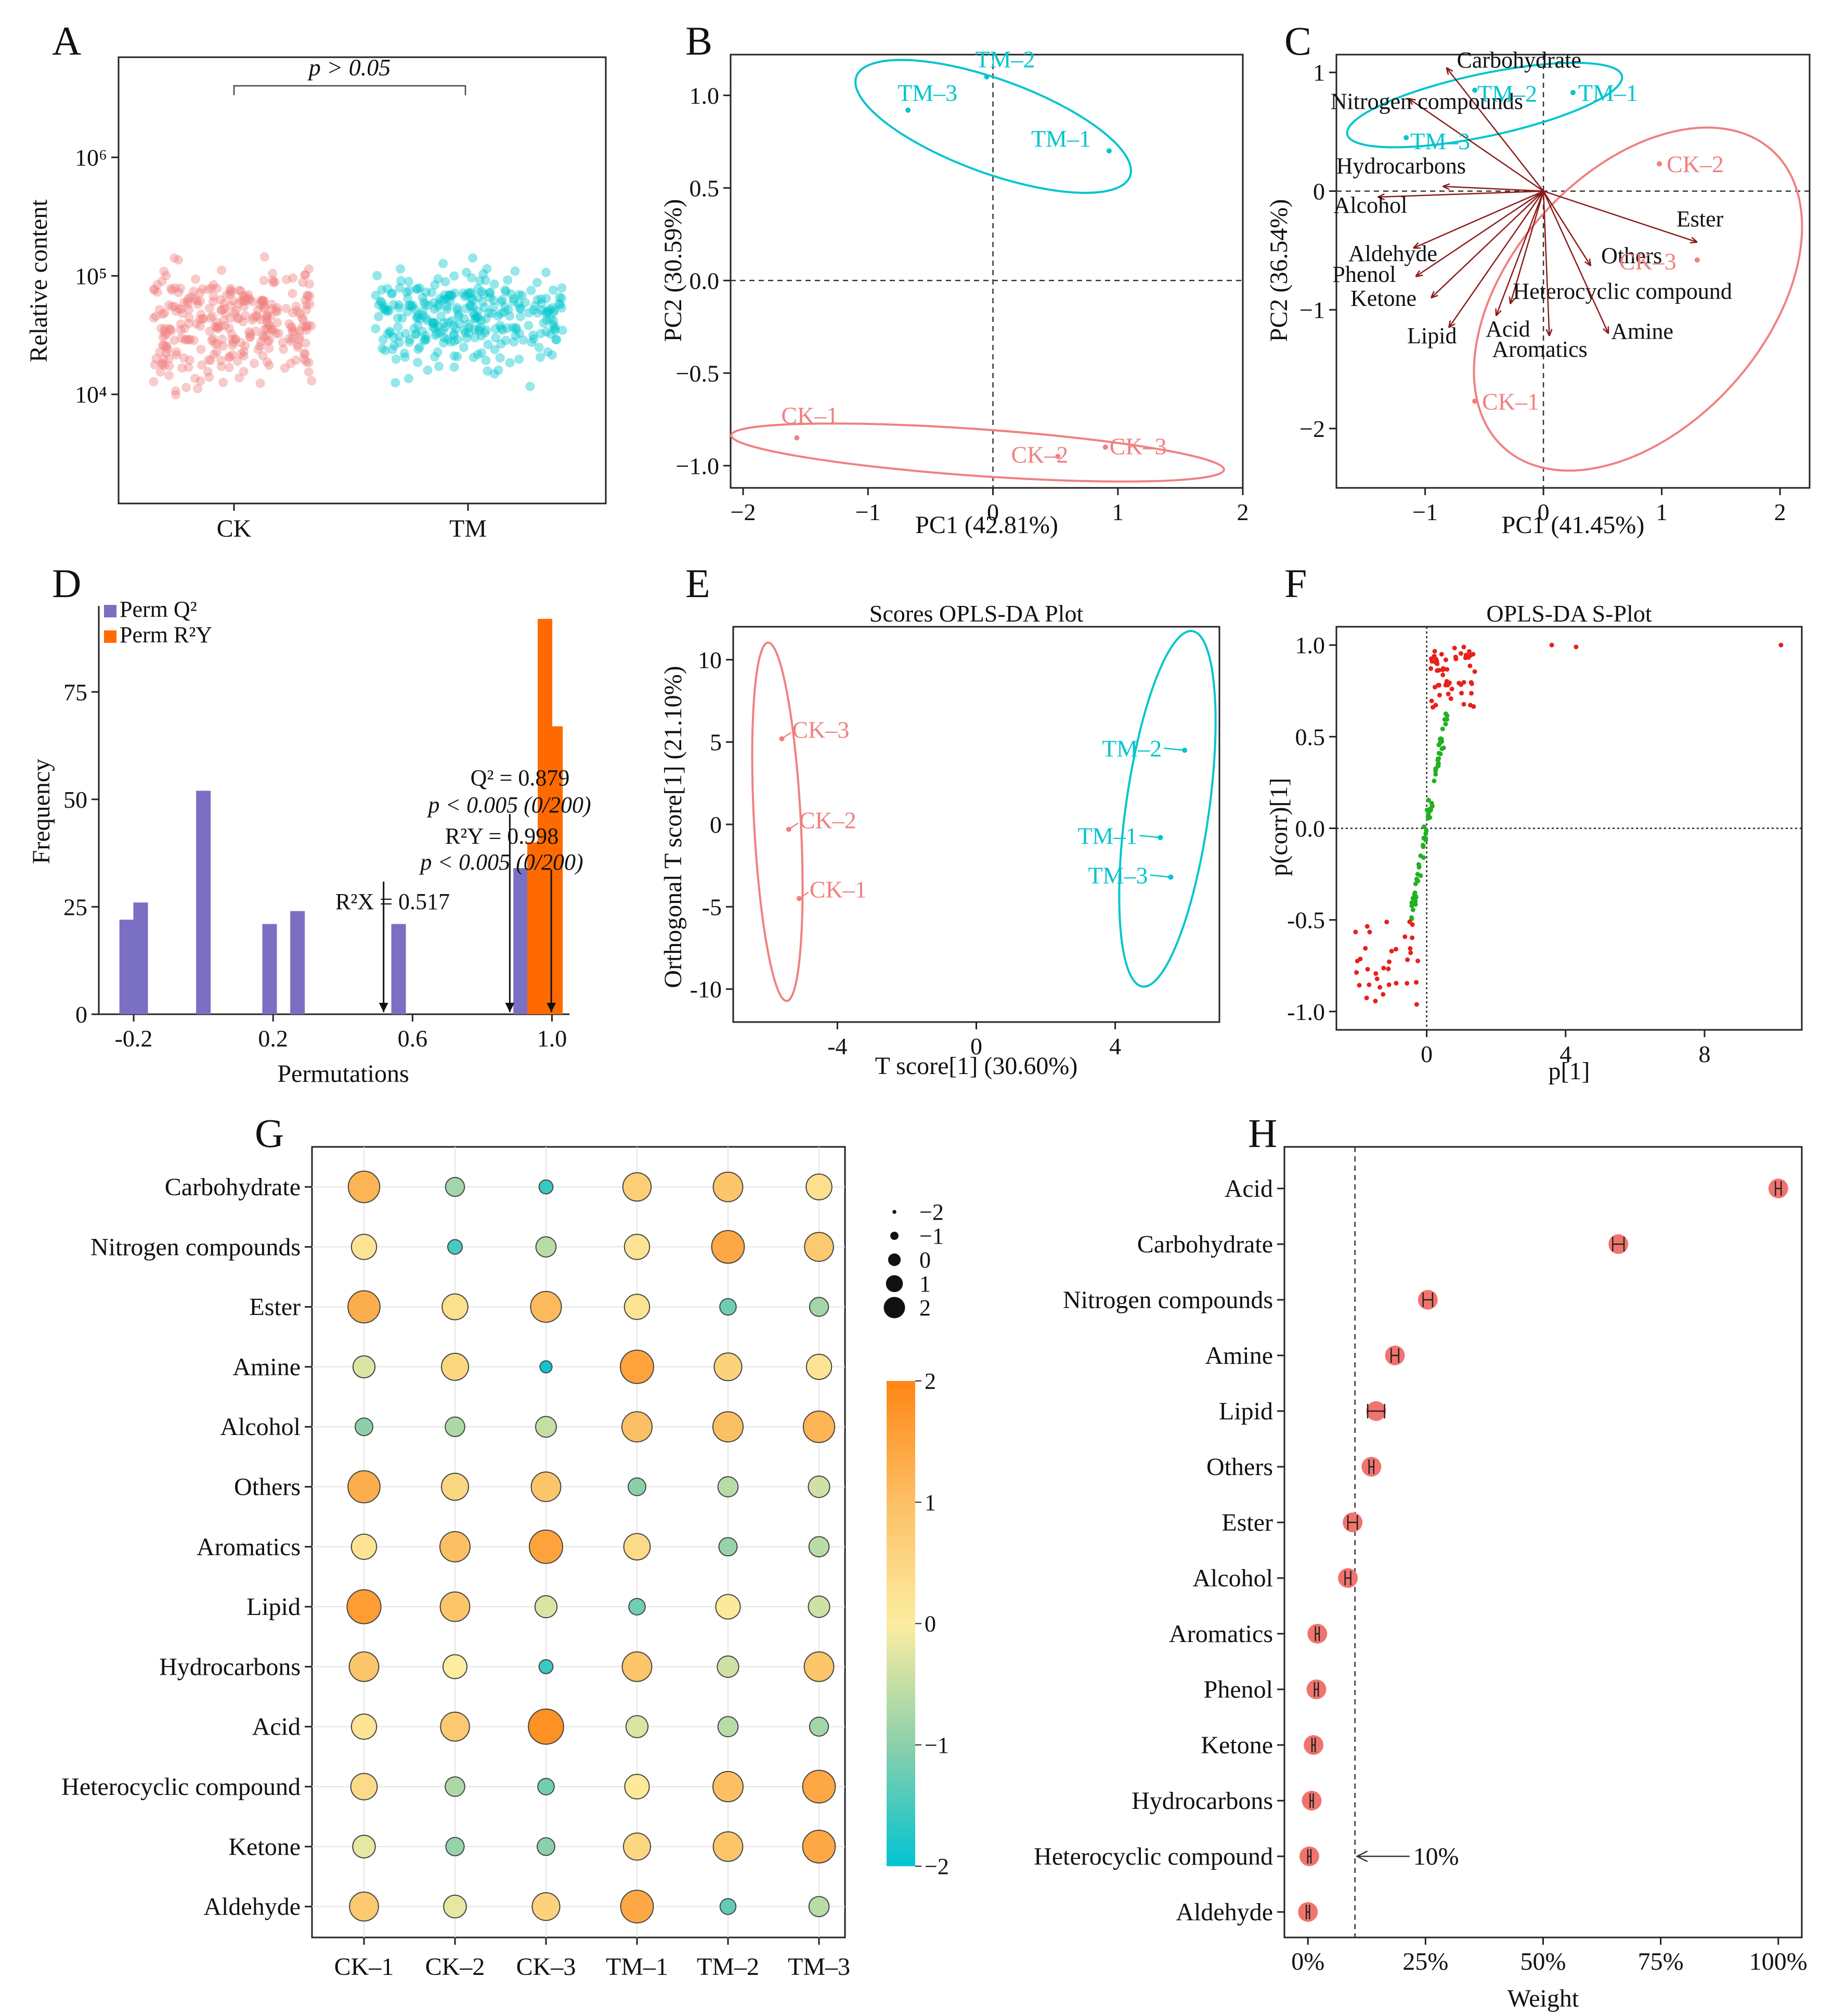 The width and height of the screenshot is (1833, 2016). What do you see at coordinates (1622, 291) in the screenshot?
I see `c-loading-label: Heterocyclic compound` at bounding box center [1622, 291].